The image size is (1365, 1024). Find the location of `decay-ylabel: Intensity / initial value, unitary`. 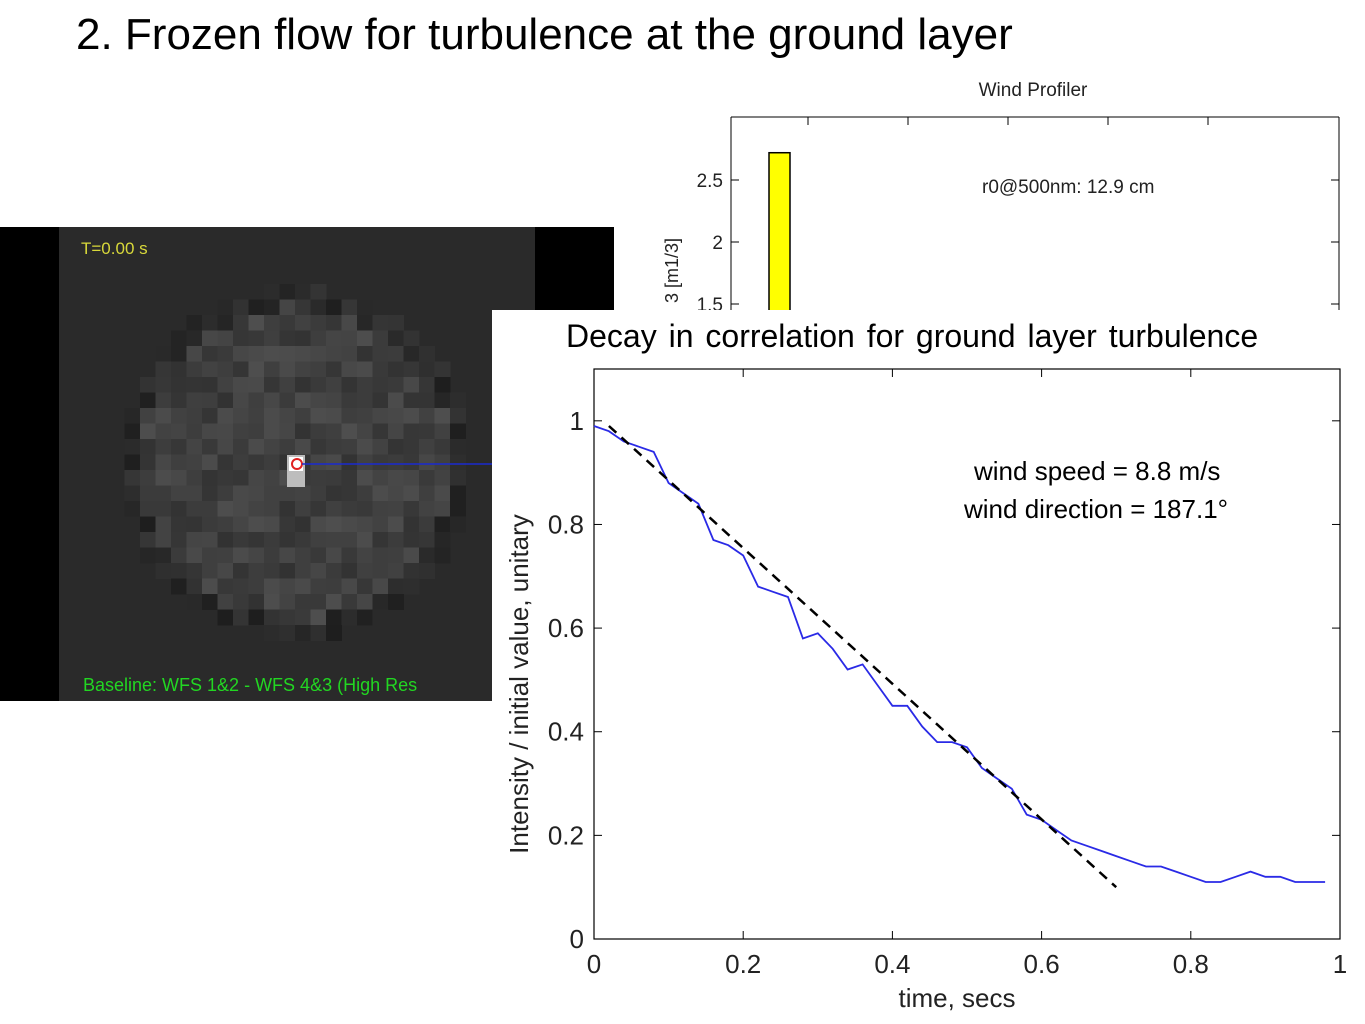

decay-ylabel: Intensity / initial value, unitary is located at coordinates (519, 684).